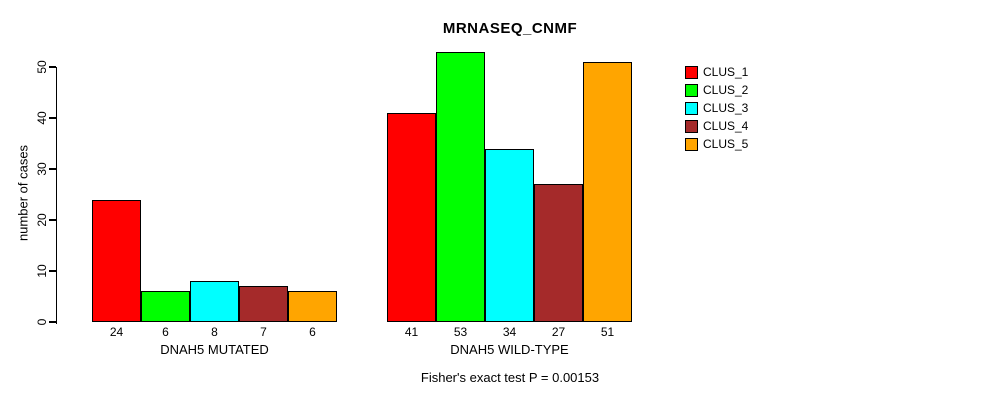  What do you see at coordinates (726, 90) in the screenshot?
I see `legend-label: CLUS_2` at bounding box center [726, 90].